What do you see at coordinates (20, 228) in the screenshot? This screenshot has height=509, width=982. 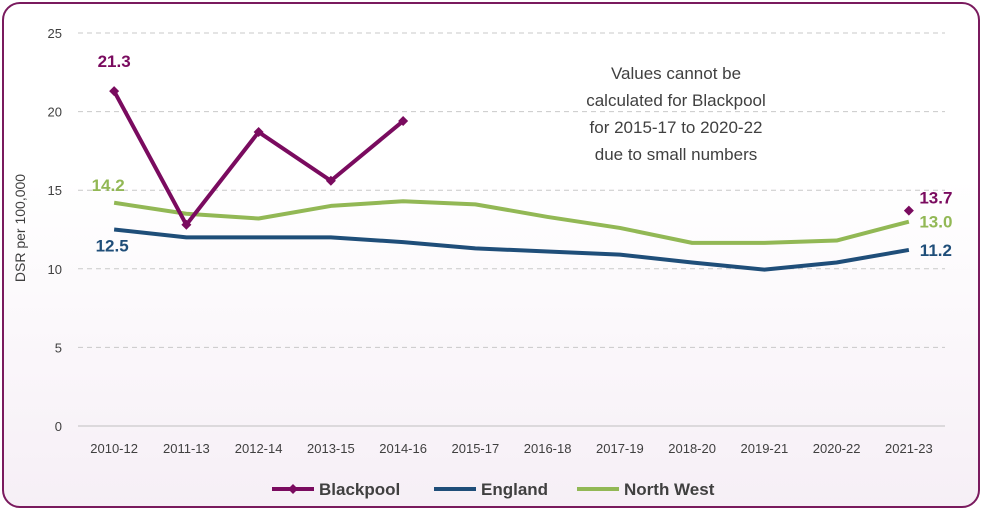 I see `y-axis-title: DSR per 100,000` at bounding box center [20, 228].